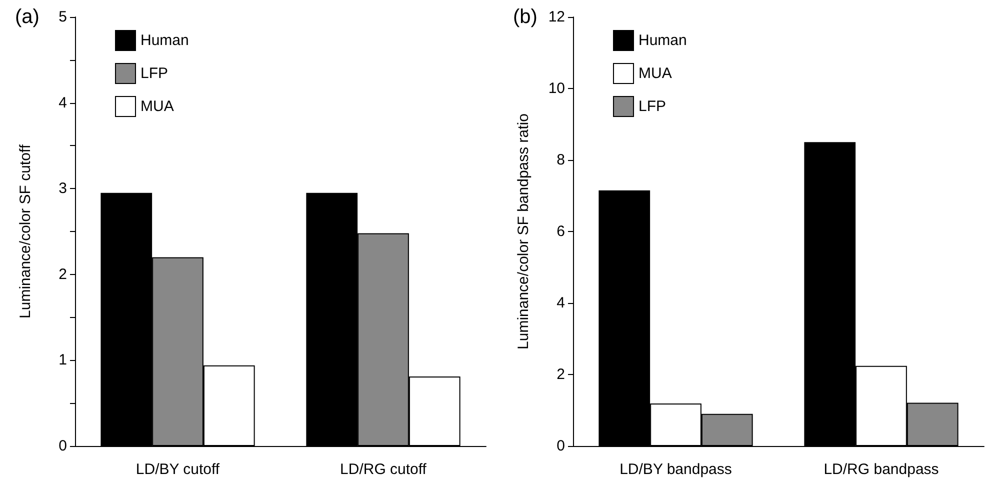  I want to click on y-tick-label: 12, so click(556, 17).